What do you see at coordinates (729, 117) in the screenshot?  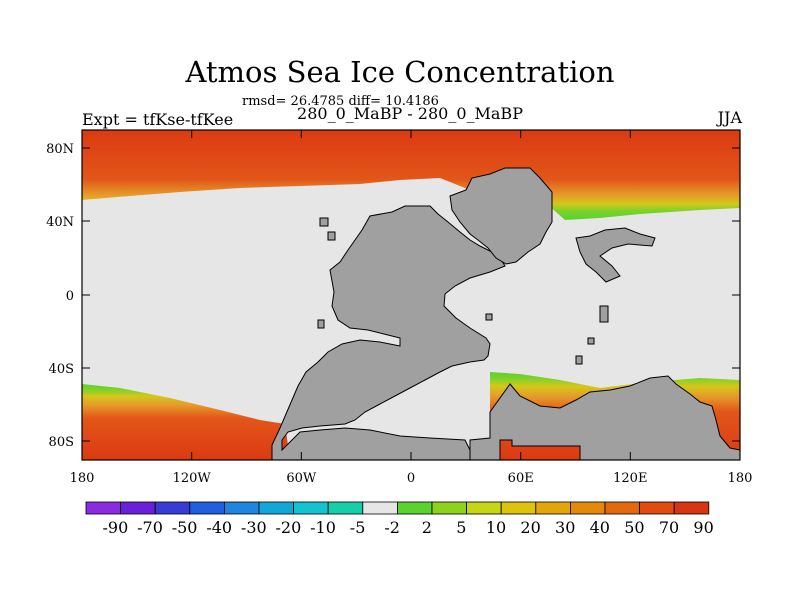 I see `season-label: JJA` at bounding box center [729, 117].